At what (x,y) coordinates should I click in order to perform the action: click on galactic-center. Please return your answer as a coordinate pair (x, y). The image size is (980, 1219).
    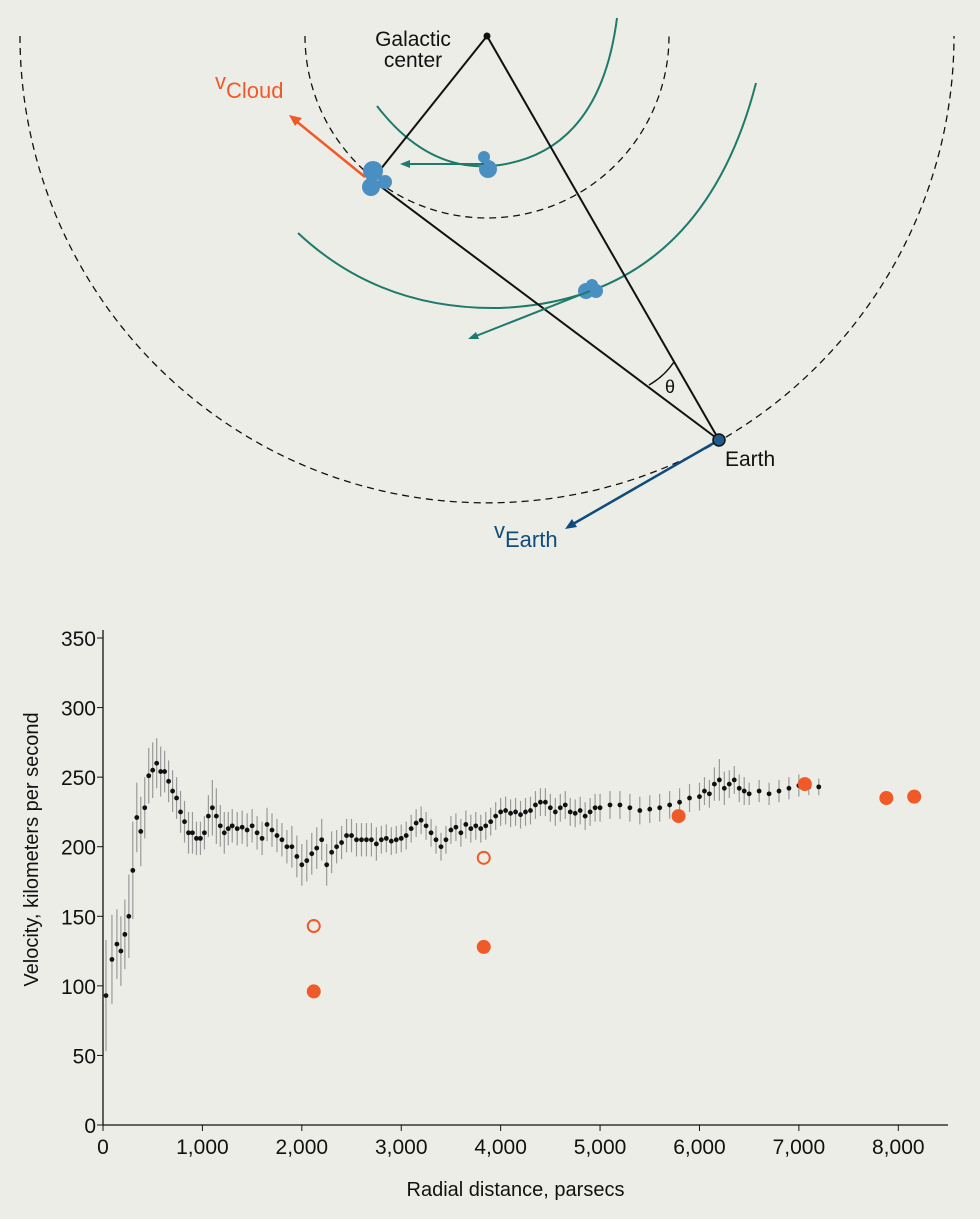
    Looking at the image, I should click on (487, 36).